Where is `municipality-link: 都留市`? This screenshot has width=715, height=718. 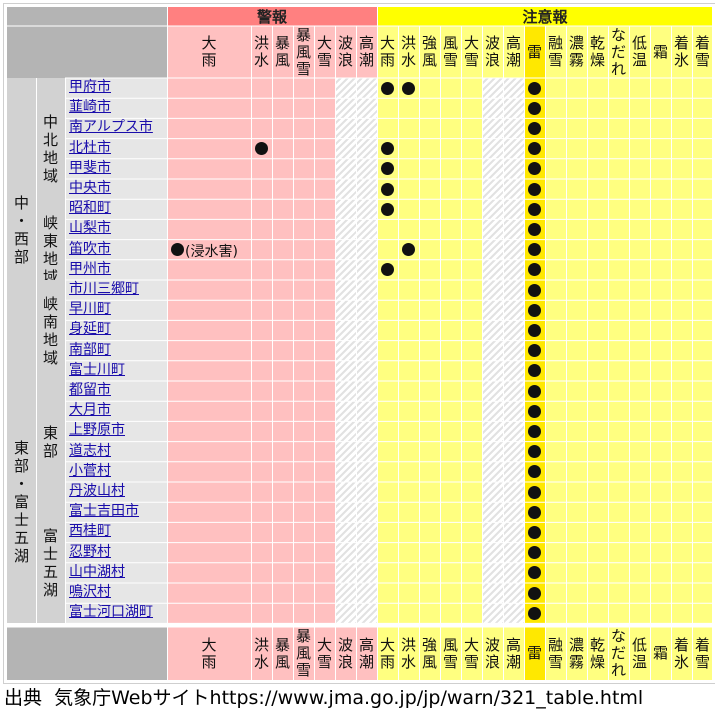
municipality-link: 都留市 is located at coordinates (116, 391).